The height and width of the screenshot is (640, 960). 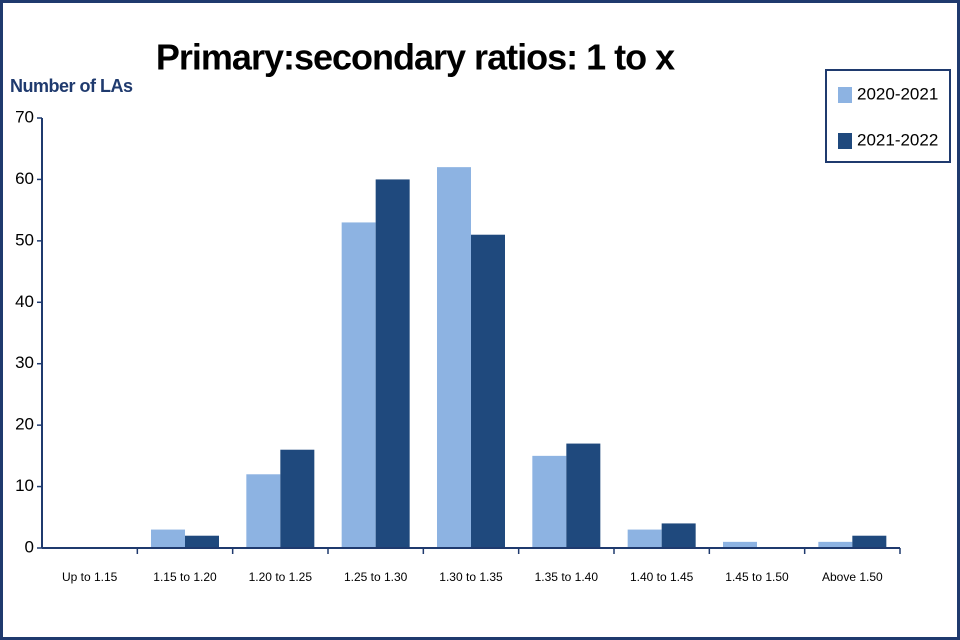 What do you see at coordinates (897, 139) in the screenshot?
I see `legend-label: 2021-2022` at bounding box center [897, 139].